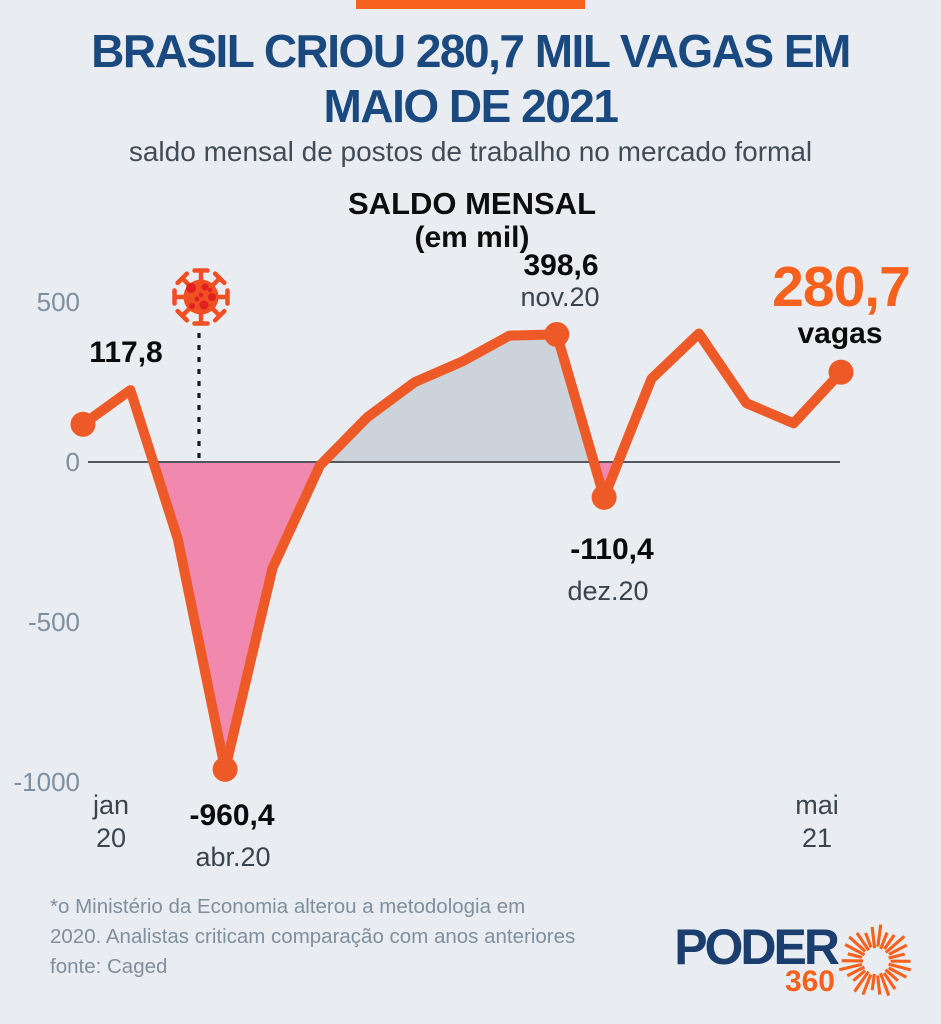 This screenshot has width=941, height=1024. I want to click on coronavirus-icon, so click(201, 297).